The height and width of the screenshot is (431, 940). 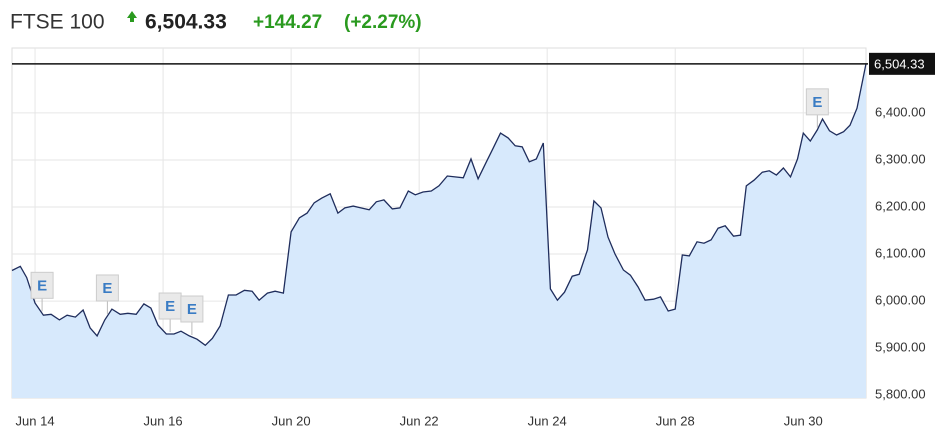 What do you see at coordinates (900, 252) in the screenshot?
I see `y-tick-label: 6,100.00` at bounding box center [900, 252].